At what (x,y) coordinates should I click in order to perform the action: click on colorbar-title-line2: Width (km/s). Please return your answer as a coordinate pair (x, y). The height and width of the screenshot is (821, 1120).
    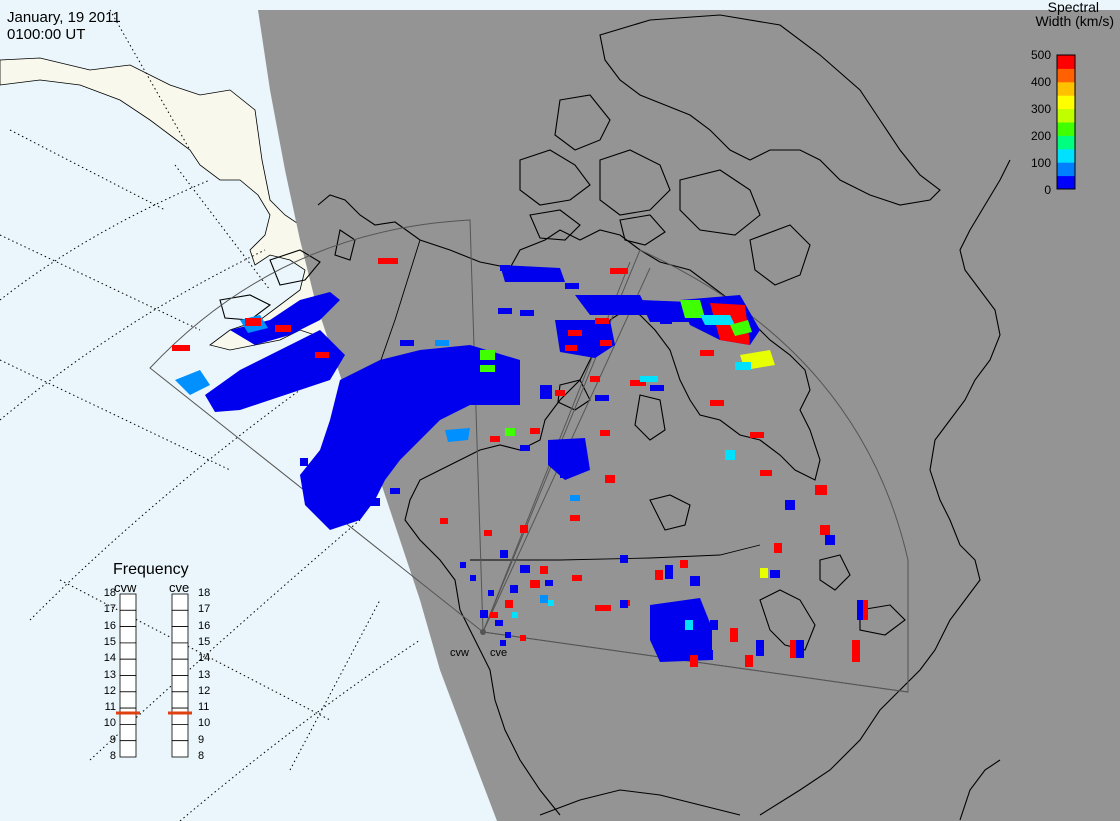
    Looking at the image, I should click on (1074, 21).